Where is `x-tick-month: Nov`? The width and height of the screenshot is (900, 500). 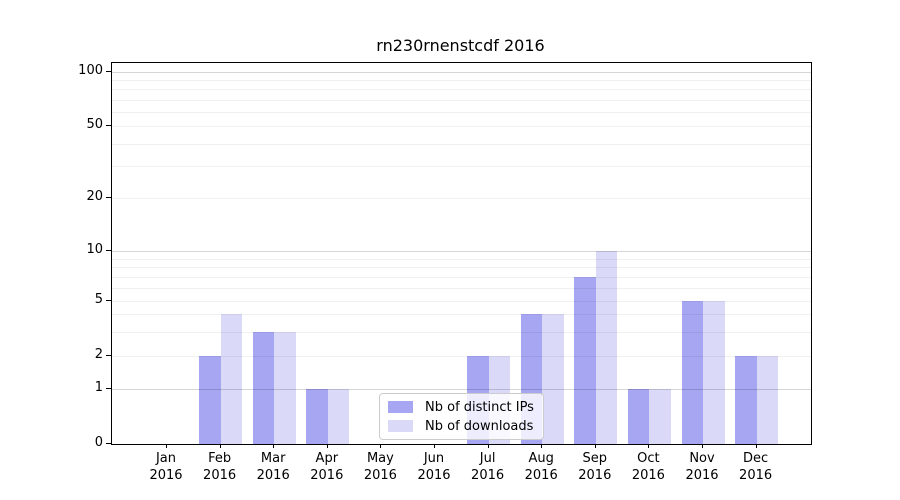 x-tick-month: Nov is located at coordinates (702, 458).